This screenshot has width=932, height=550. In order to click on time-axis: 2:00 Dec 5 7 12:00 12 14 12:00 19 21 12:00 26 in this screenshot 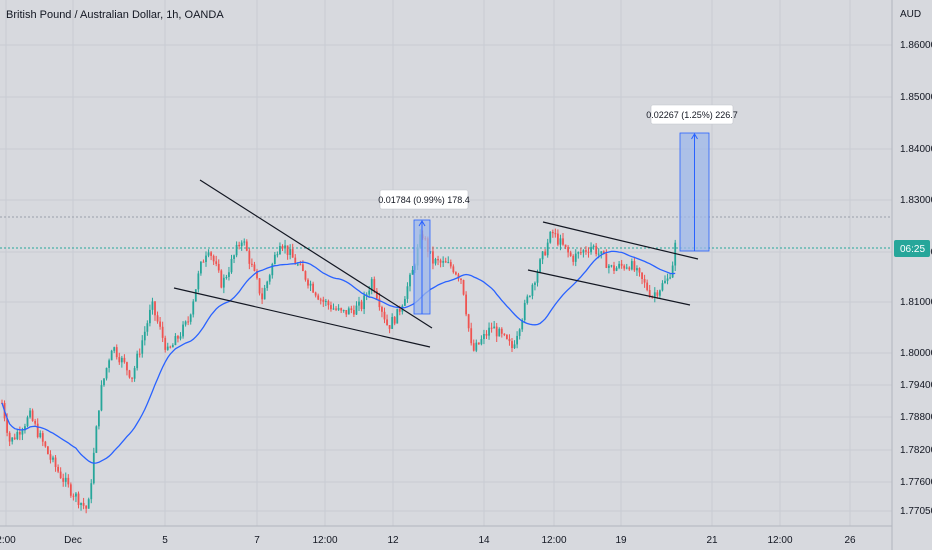, I will do `click(428, 540)`.